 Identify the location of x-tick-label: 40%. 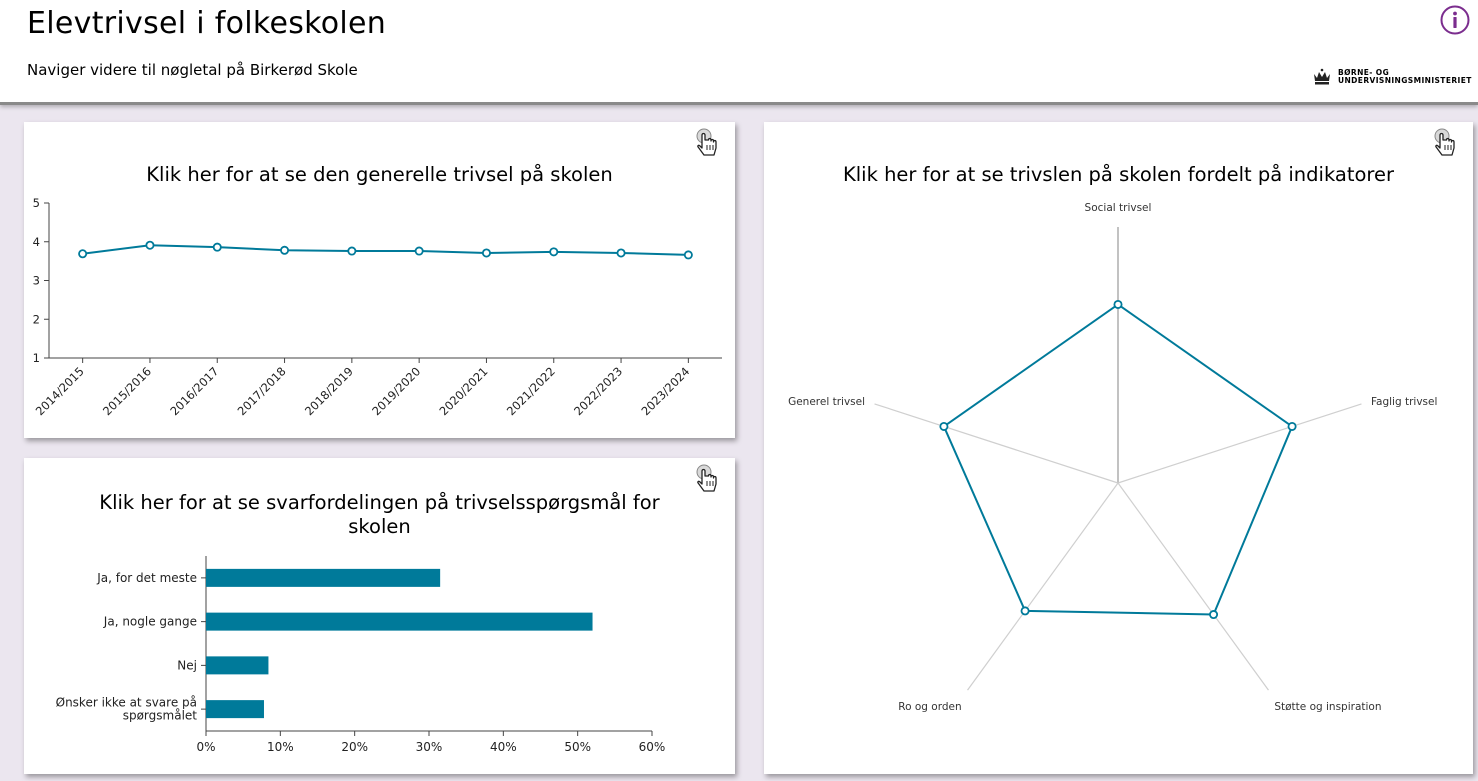
(503, 747).